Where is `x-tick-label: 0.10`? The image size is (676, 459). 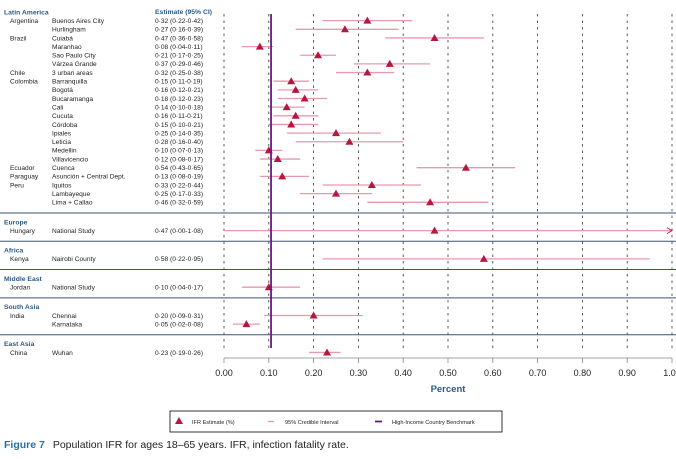
x-tick-label: 0.10 is located at coordinates (269, 373).